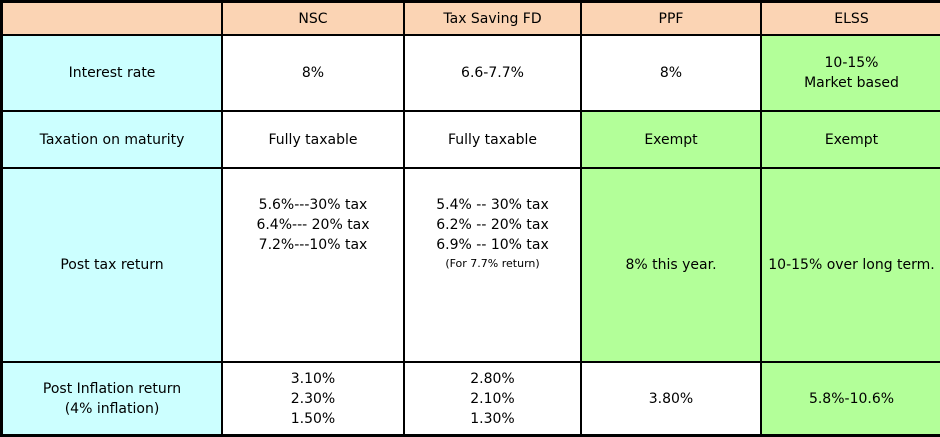 Image resolution: width=940 pixels, height=437 pixels. Describe the element at coordinates (671, 139) in the screenshot. I see `taxation-ppf: Exempt` at that location.